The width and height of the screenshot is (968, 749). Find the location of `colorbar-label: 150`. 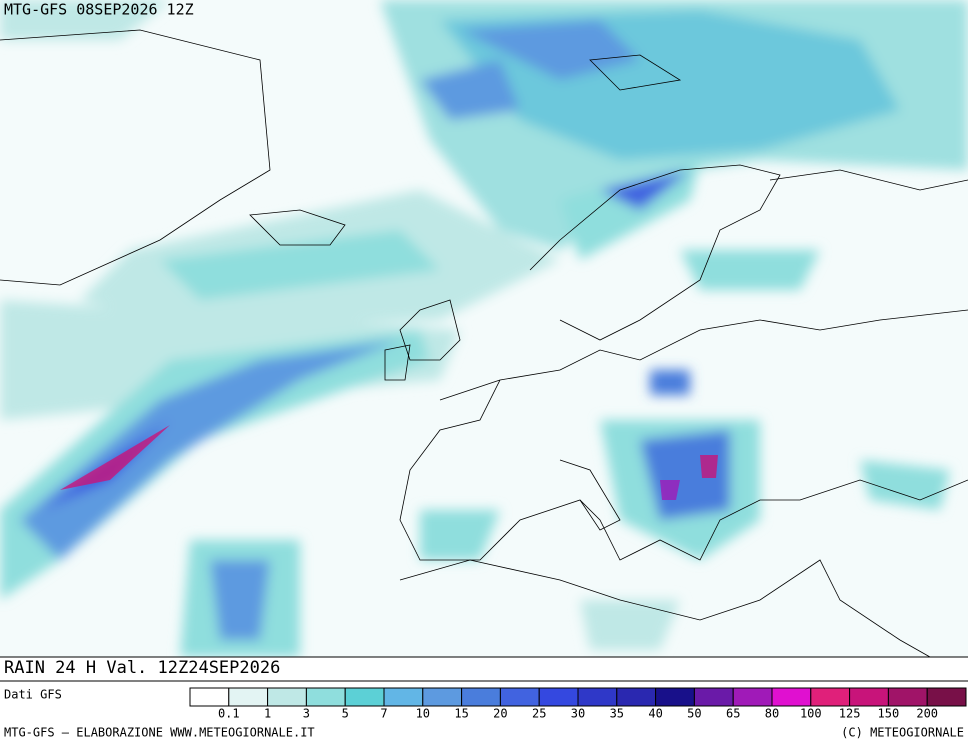

colorbar-label: 150 is located at coordinates (889, 714).